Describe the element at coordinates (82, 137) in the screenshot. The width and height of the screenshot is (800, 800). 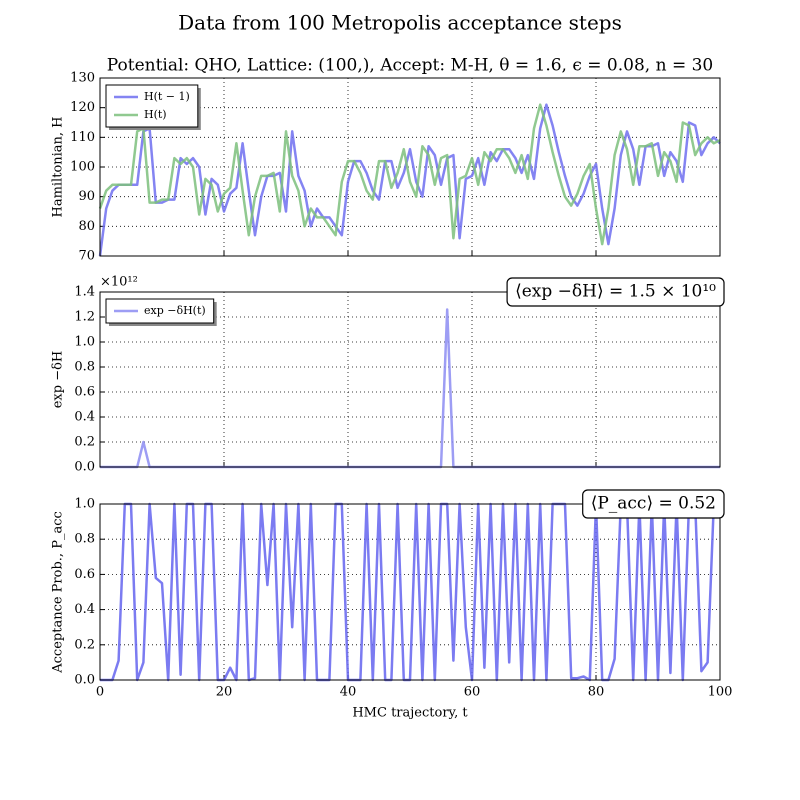
I see `y-tick-label: 110` at that location.